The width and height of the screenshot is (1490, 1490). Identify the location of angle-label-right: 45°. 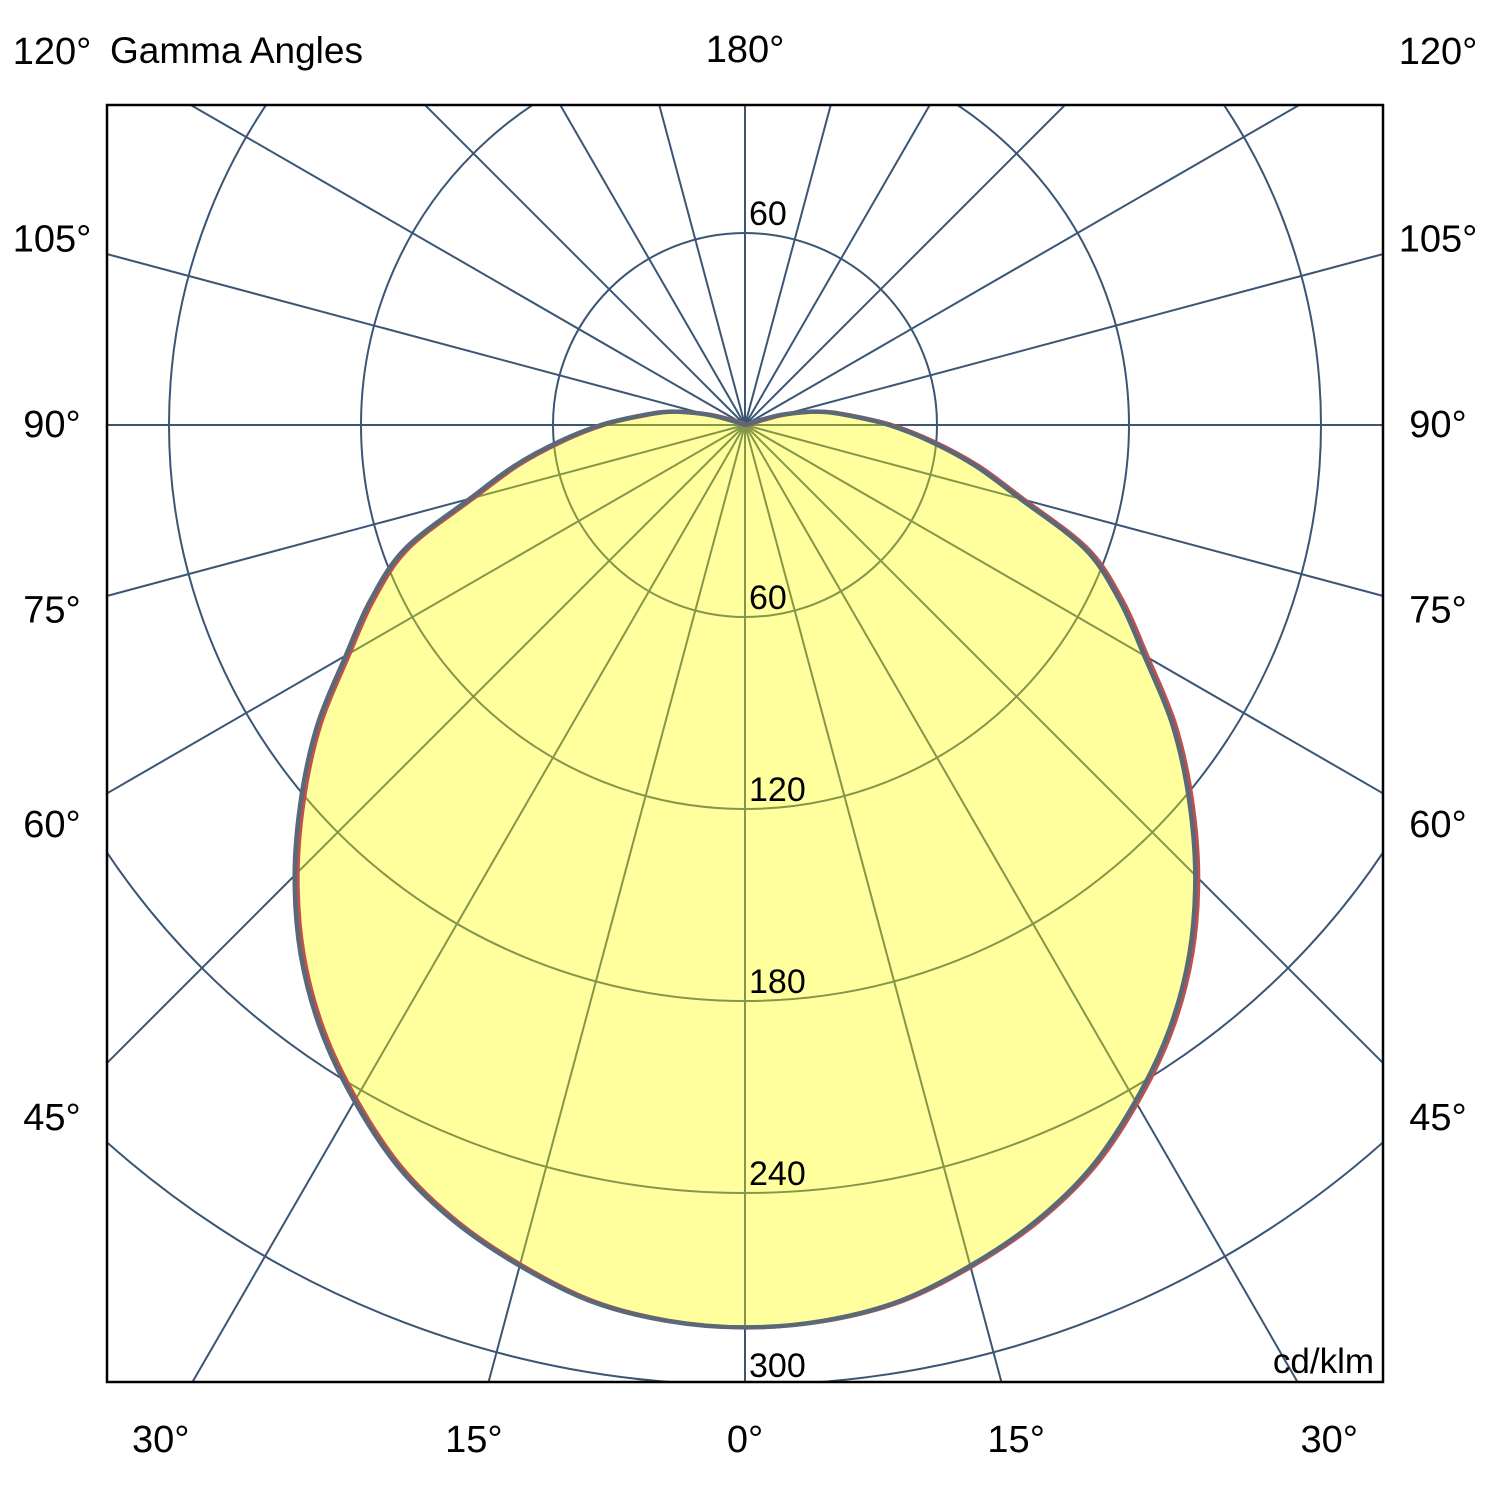
(1437, 1118).